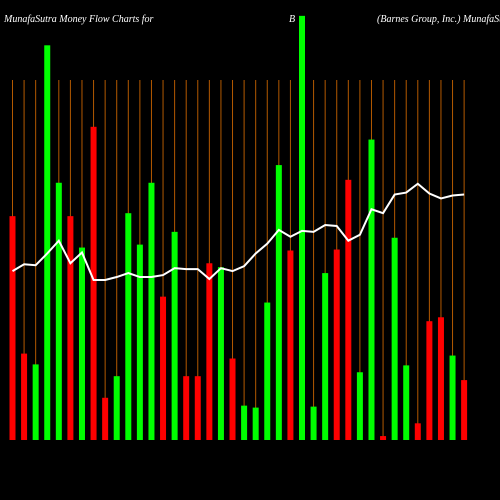 This screenshot has height=500, width=500. Describe the element at coordinates (78, 19) in the screenshot. I see `chart-title: MunafaSutra Money Flow Charts for` at that location.